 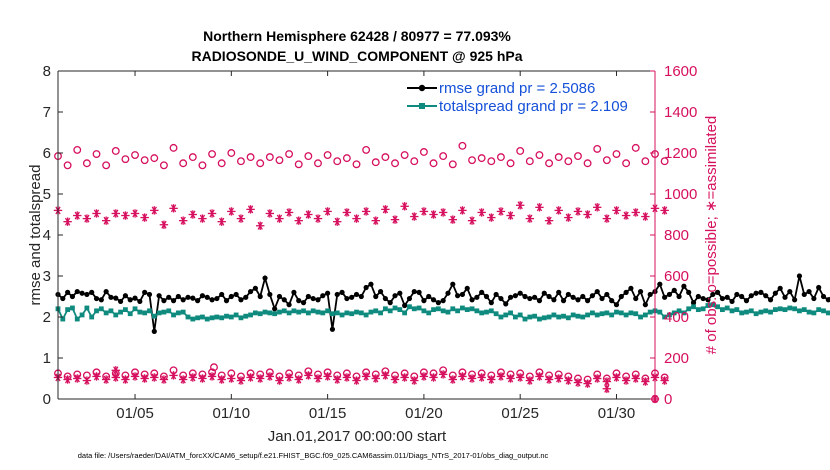 What do you see at coordinates (47, 317) in the screenshot?
I see `left-y-tick-label: 2` at bounding box center [47, 317].